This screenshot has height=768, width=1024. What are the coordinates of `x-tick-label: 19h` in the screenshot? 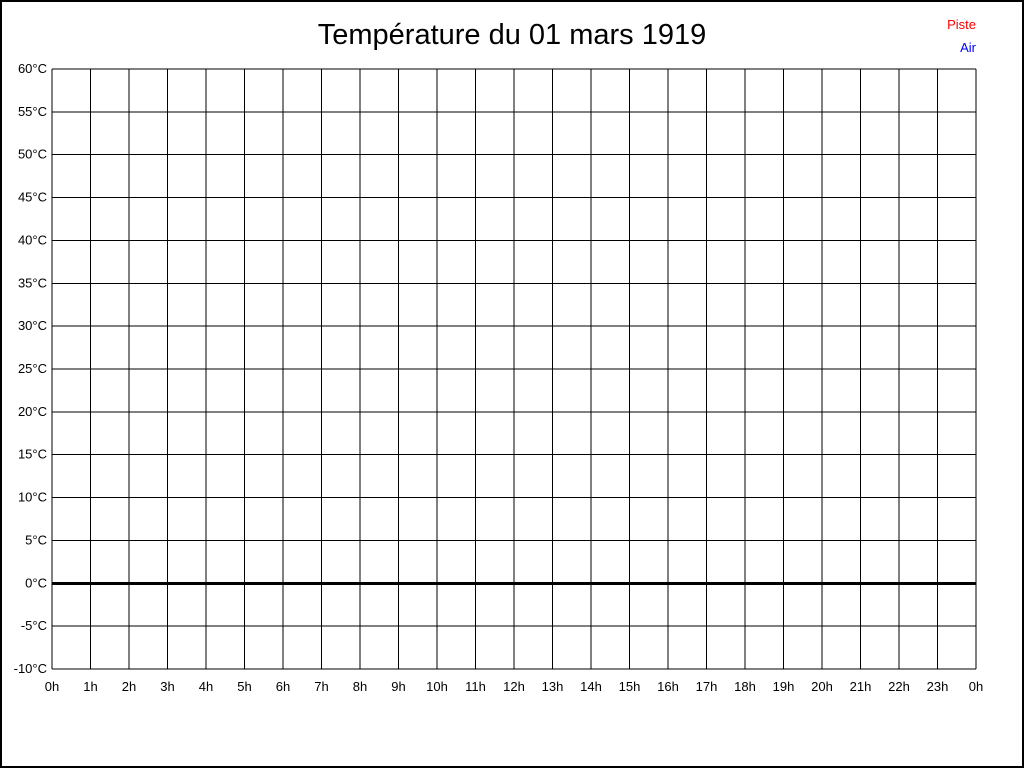 It's located at (784, 686).